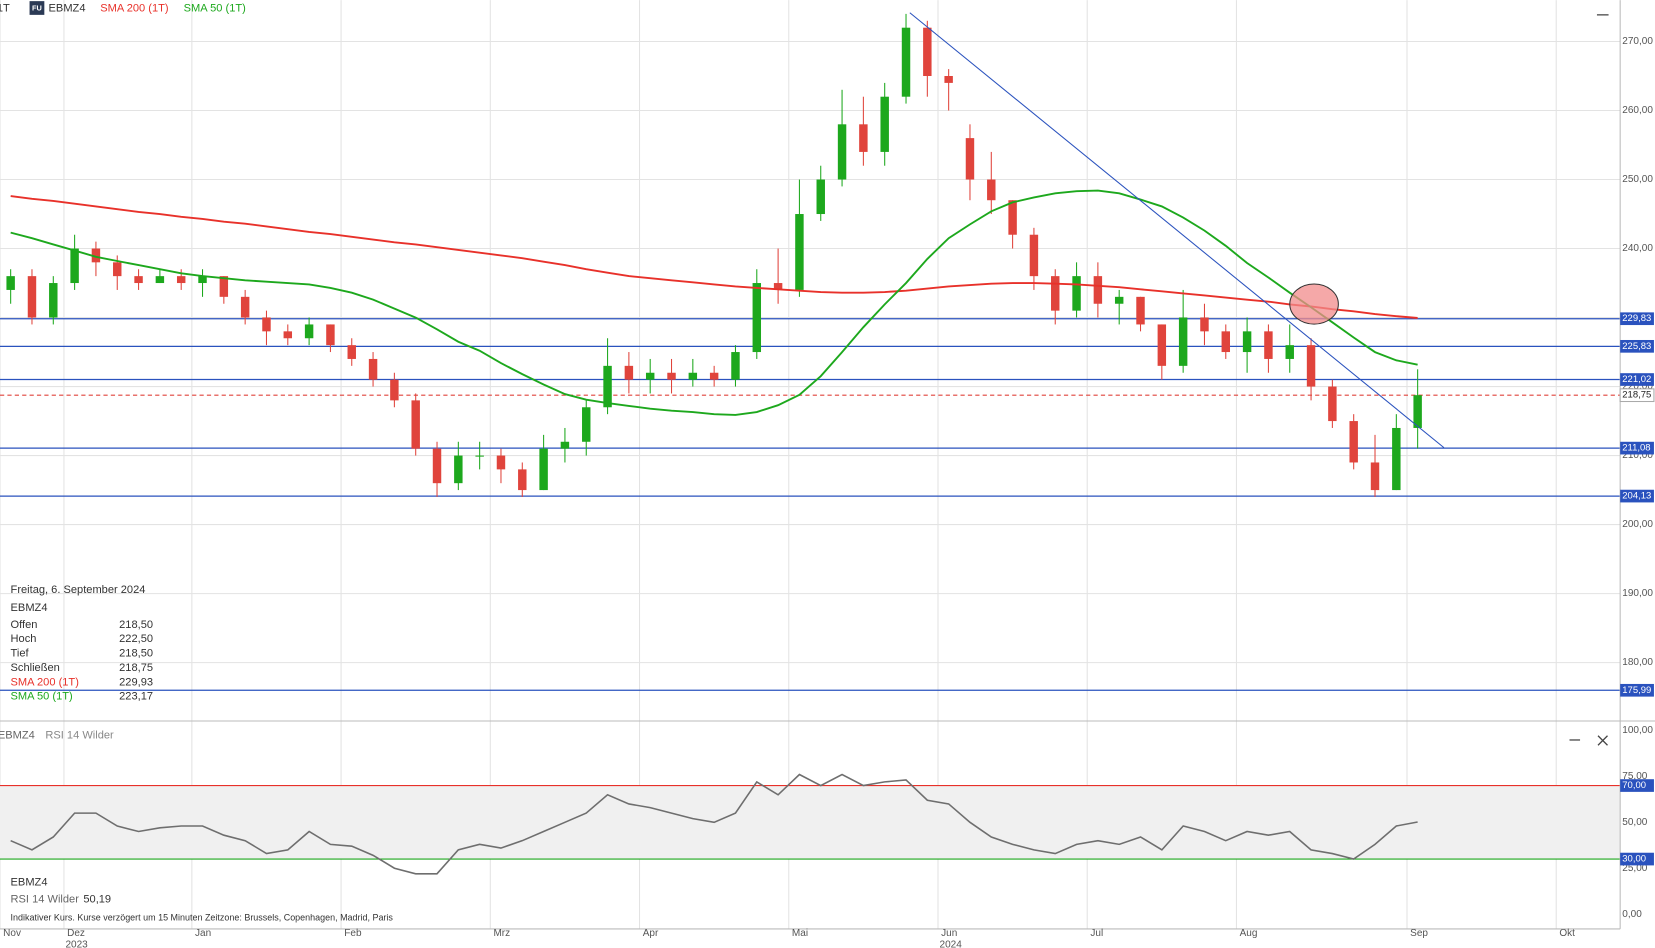  What do you see at coordinates (97, 899) in the screenshot?
I see `rsi-info-value: 50,19` at bounding box center [97, 899].